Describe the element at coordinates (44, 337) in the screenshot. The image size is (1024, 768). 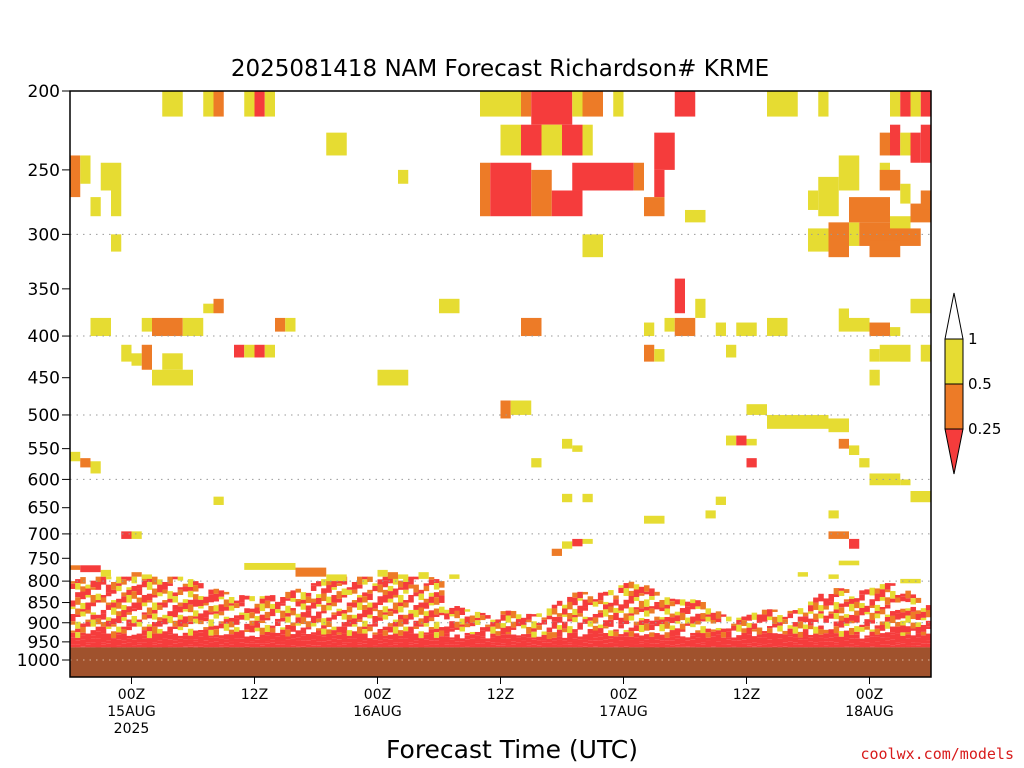
I see `y-tick-label-400: 400` at that location.